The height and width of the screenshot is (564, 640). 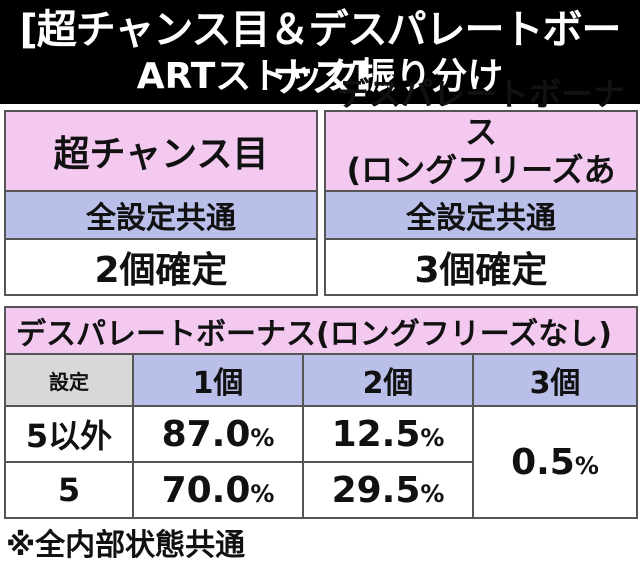 What do you see at coordinates (555, 380) in the screenshot?
I see `col-header-3: 3個` at bounding box center [555, 380].